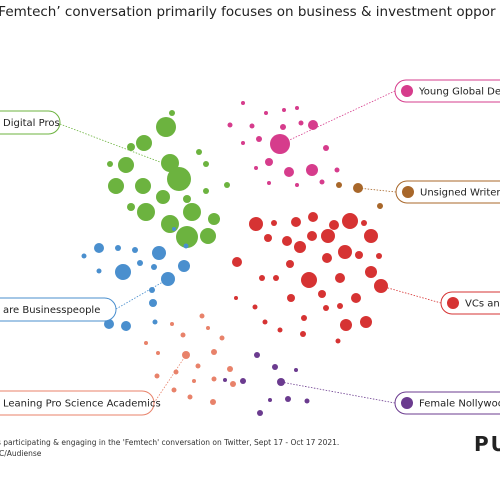 The image size is (500, 500). I want to click on label-pill-5: Leaning Pro Science Academics, so click(80, 403).